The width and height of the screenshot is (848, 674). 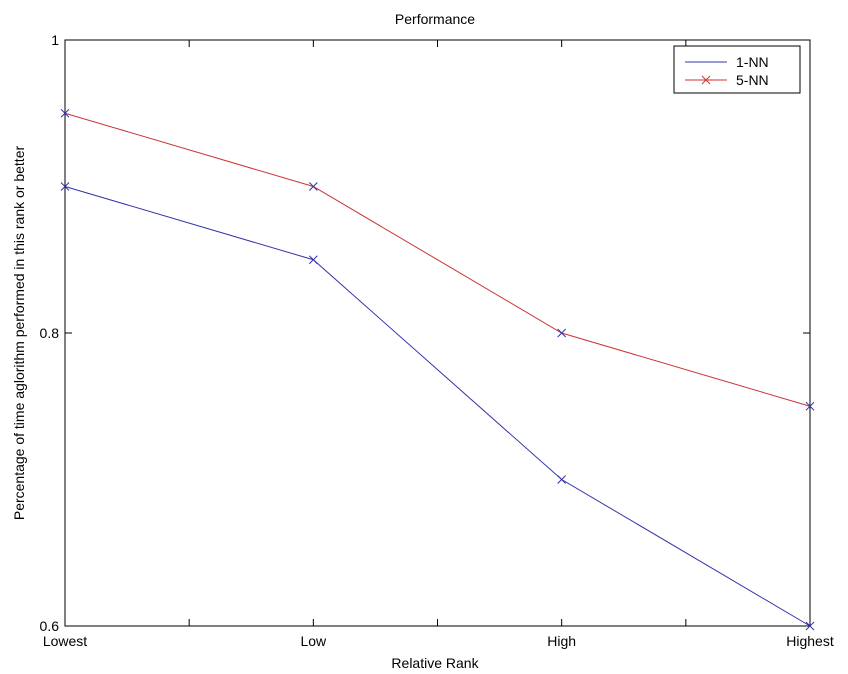 I want to click on data-point-5-nn-low, so click(x=313, y=186).